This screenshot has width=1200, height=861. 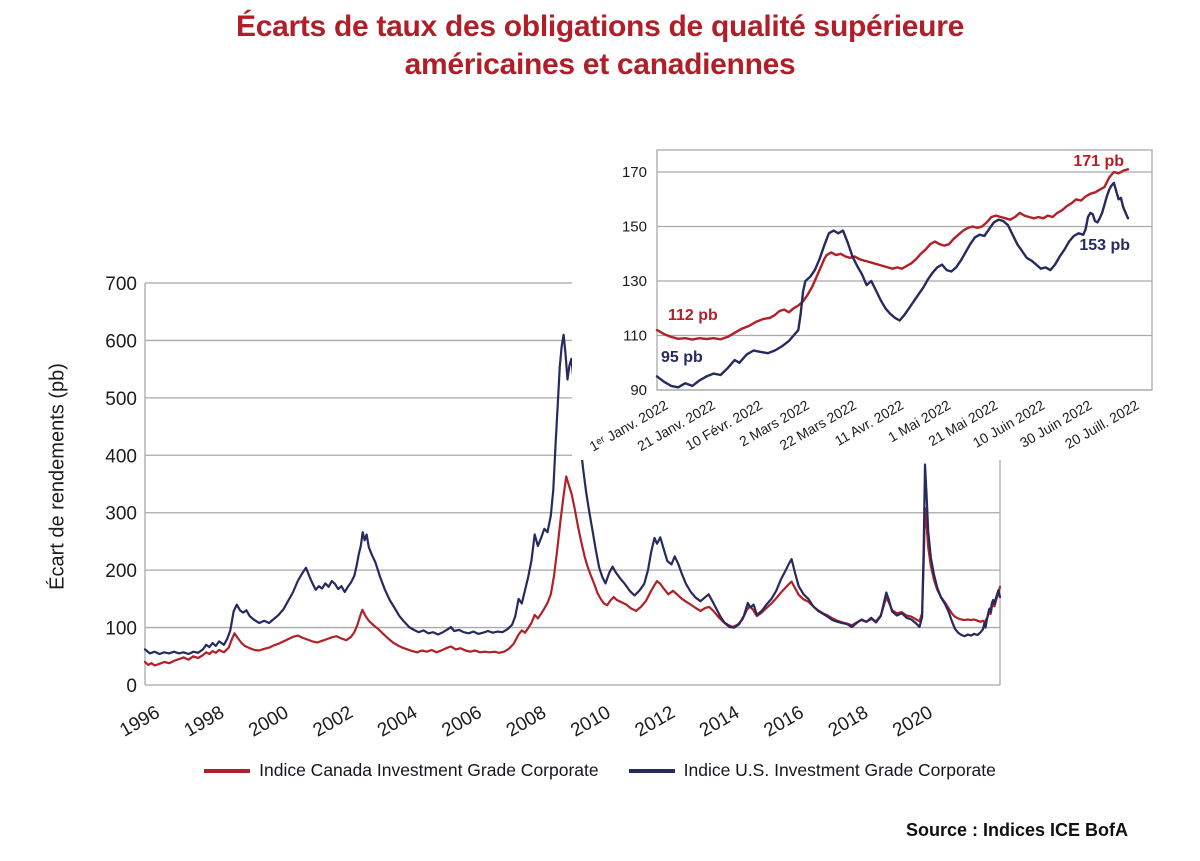 I want to click on plot-border, so click(x=904, y=270).